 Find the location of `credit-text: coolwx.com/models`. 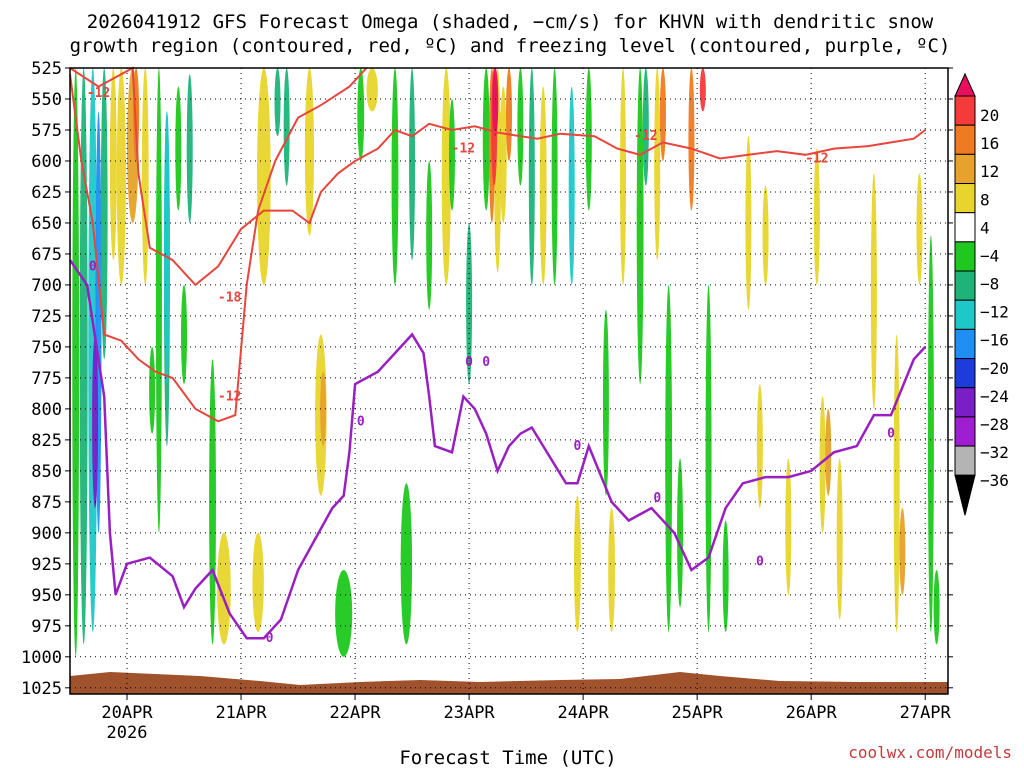

credit-text: coolwx.com/models is located at coordinates (930, 752).